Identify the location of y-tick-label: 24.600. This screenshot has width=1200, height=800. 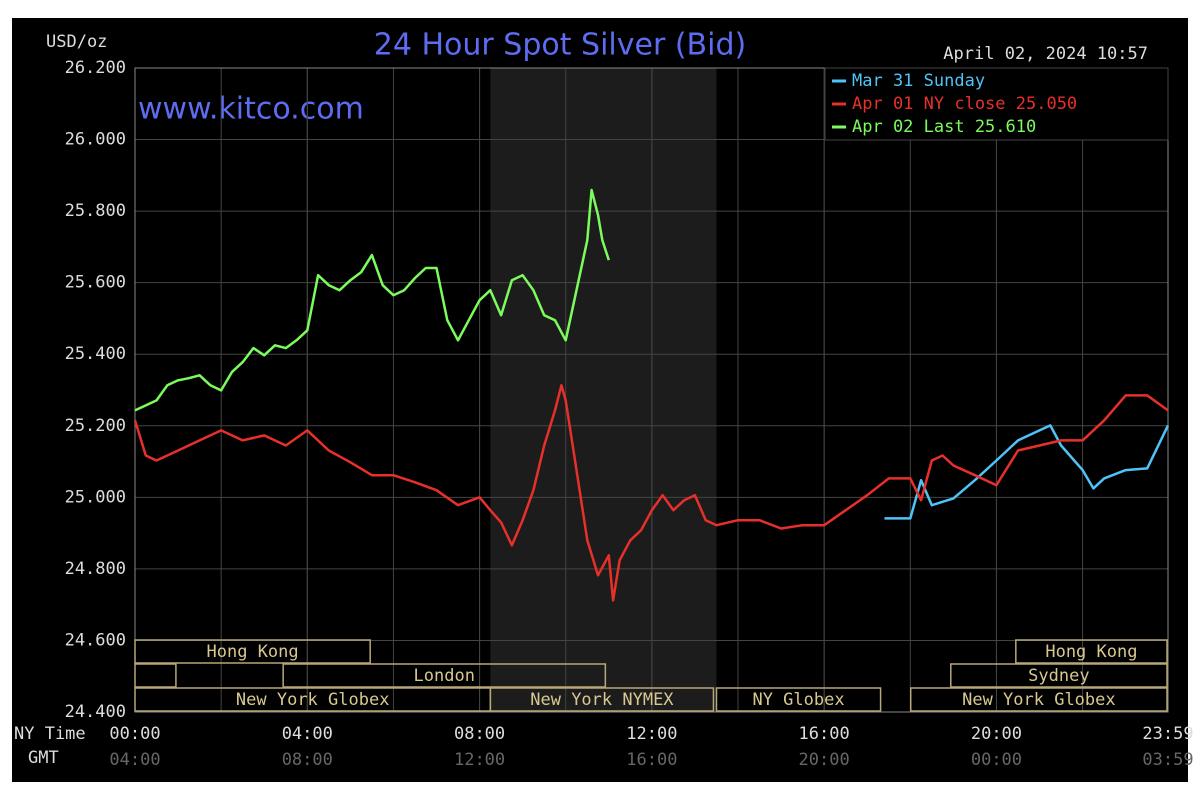
(95, 640).